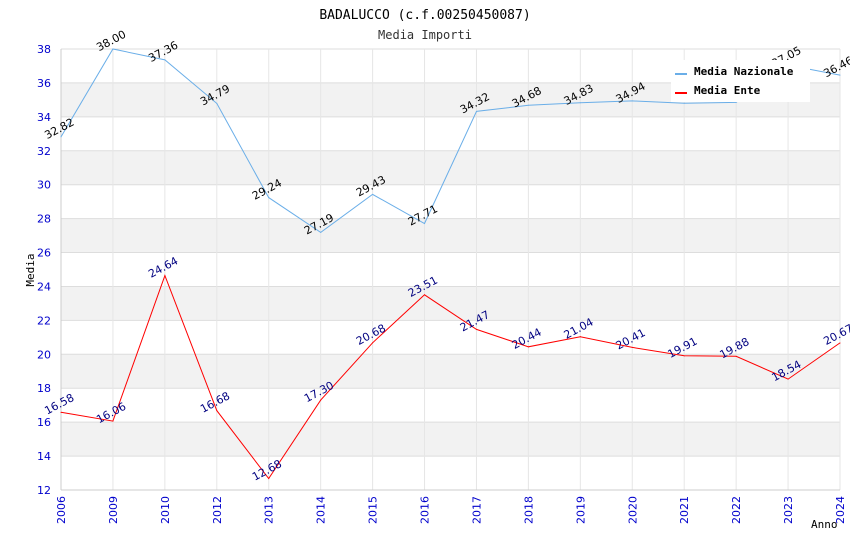 The height and width of the screenshot is (550, 850). Describe the element at coordinates (61, 510) in the screenshot. I see `x-tick-label: 2006` at that location.